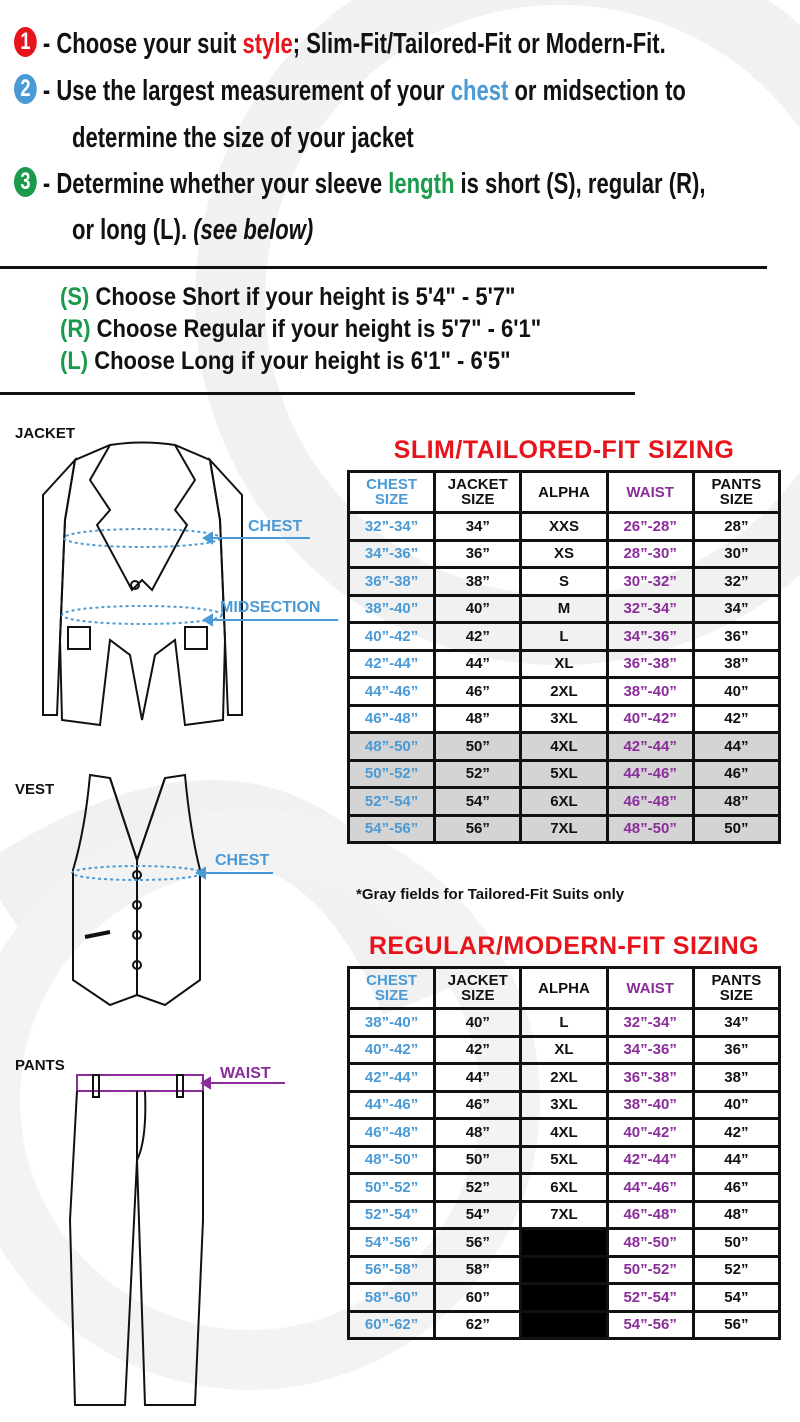 The height and width of the screenshot is (1422, 800). I want to click on table-row: 52”-54” 54” 7XL 46”-48” 48”, so click(564, 1214).